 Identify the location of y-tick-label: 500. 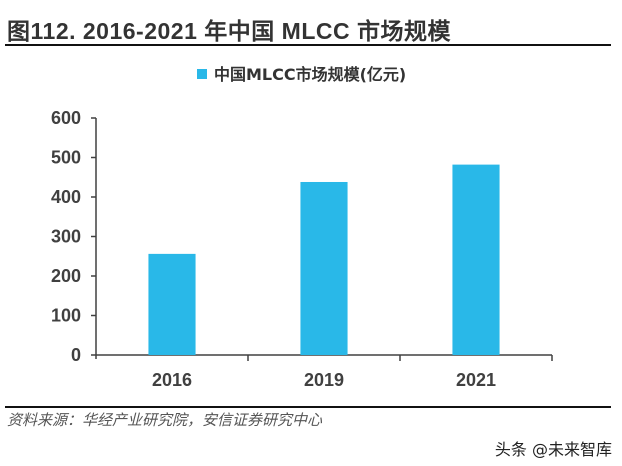
(66, 158).